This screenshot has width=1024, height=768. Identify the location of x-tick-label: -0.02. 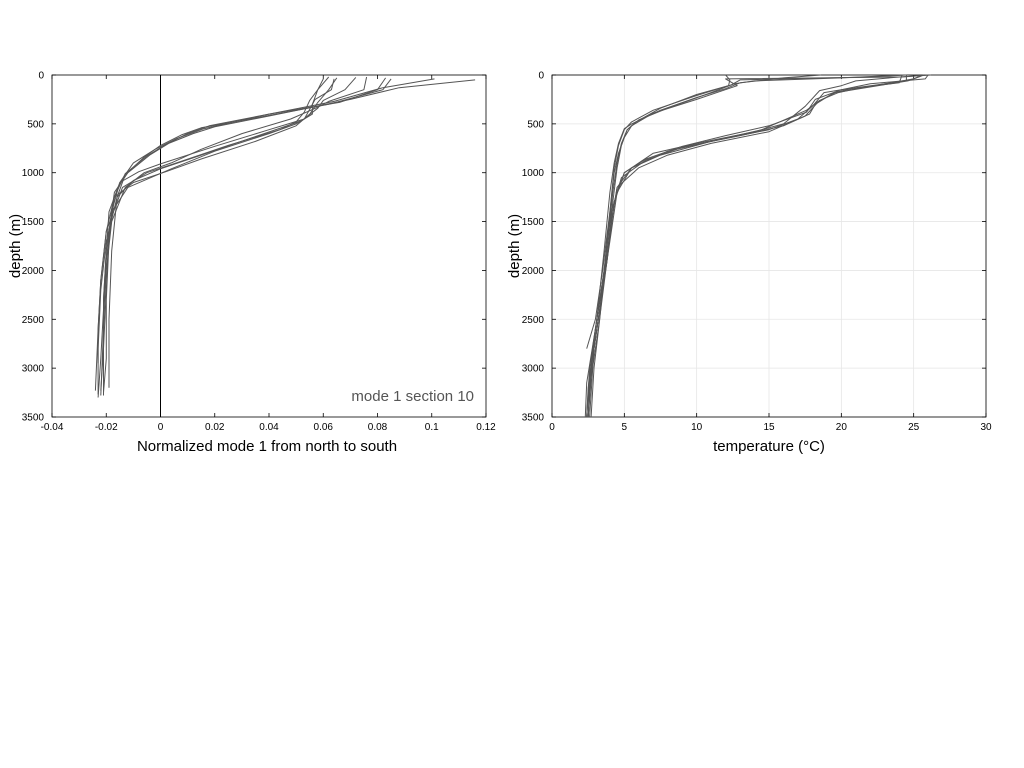
(106, 427).